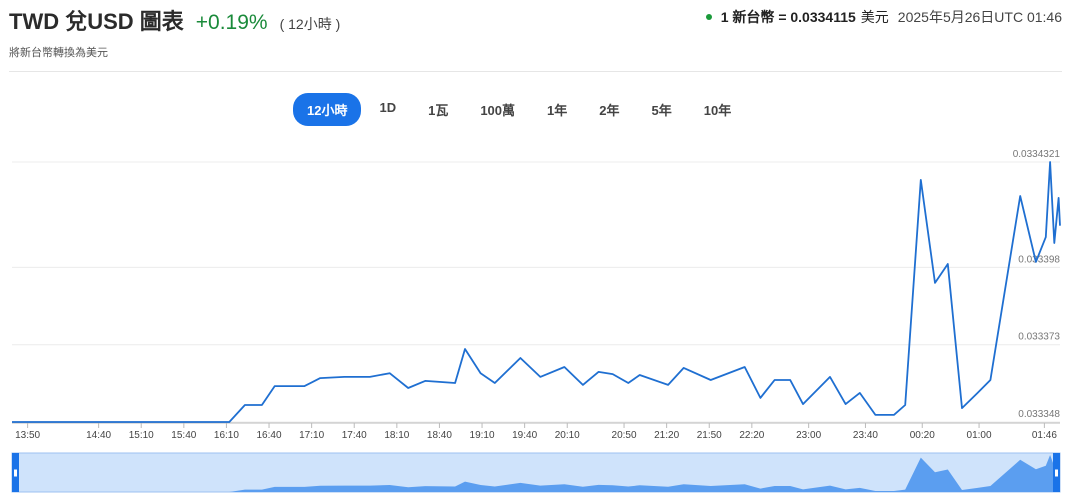 The width and height of the screenshot is (1069, 499). Describe the element at coordinates (438, 110) in the screenshot. I see `range-button: 1瓦` at that location.